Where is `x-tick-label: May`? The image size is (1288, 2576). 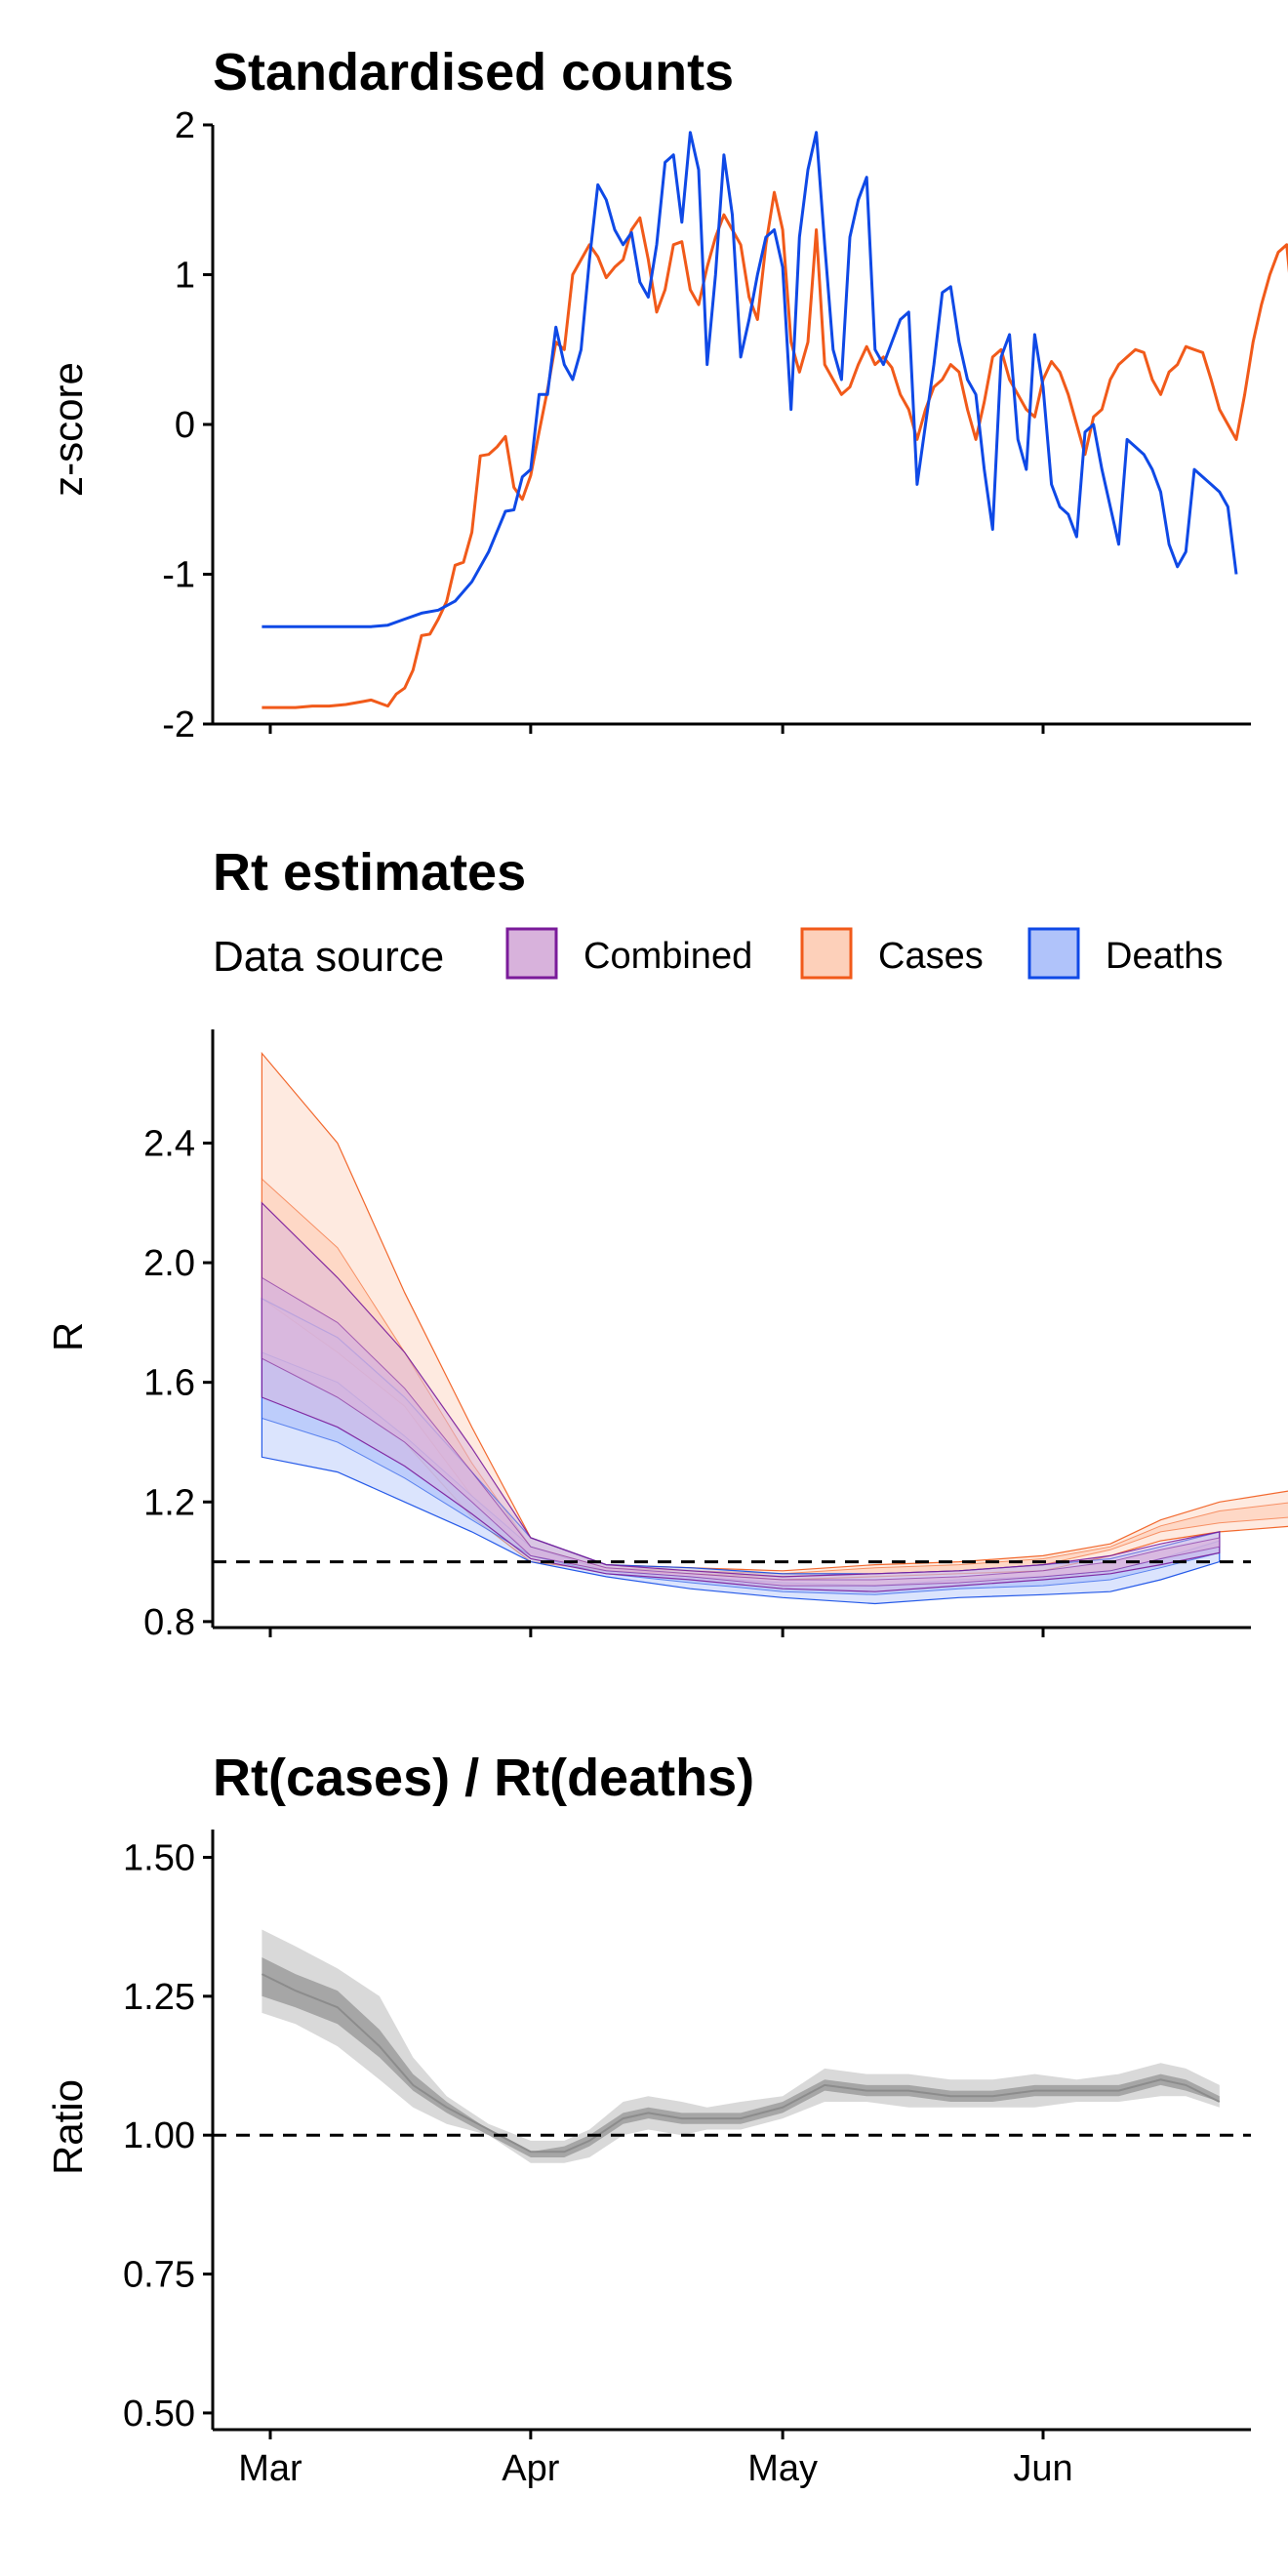
x-tick-label: May is located at coordinates (782, 2468).